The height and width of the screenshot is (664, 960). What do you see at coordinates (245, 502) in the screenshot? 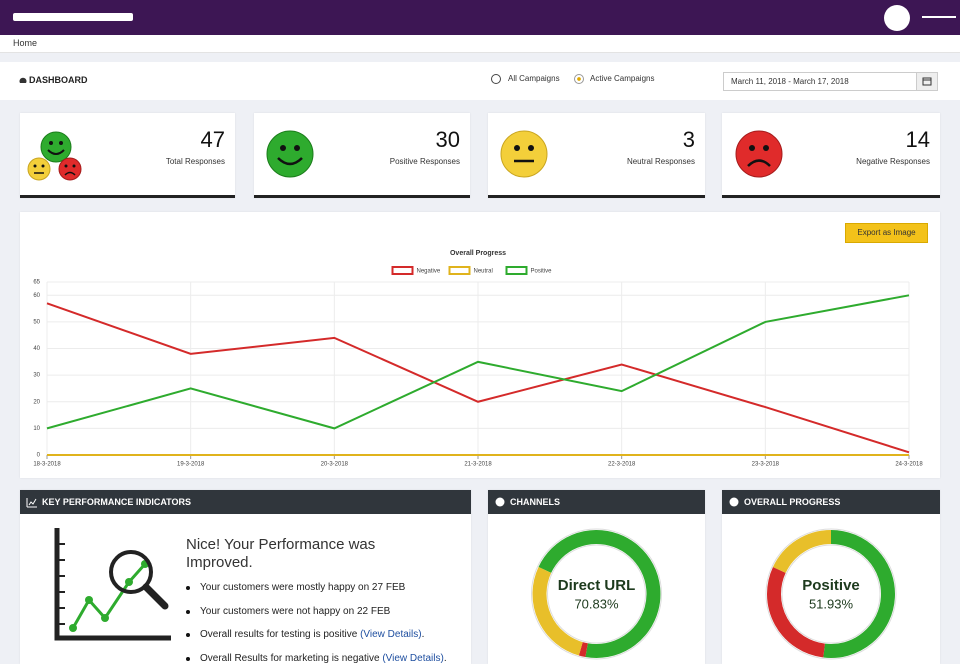
I see `panel-header: KEY PERFORMANCE INDICATORS` at bounding box center [245, 502].